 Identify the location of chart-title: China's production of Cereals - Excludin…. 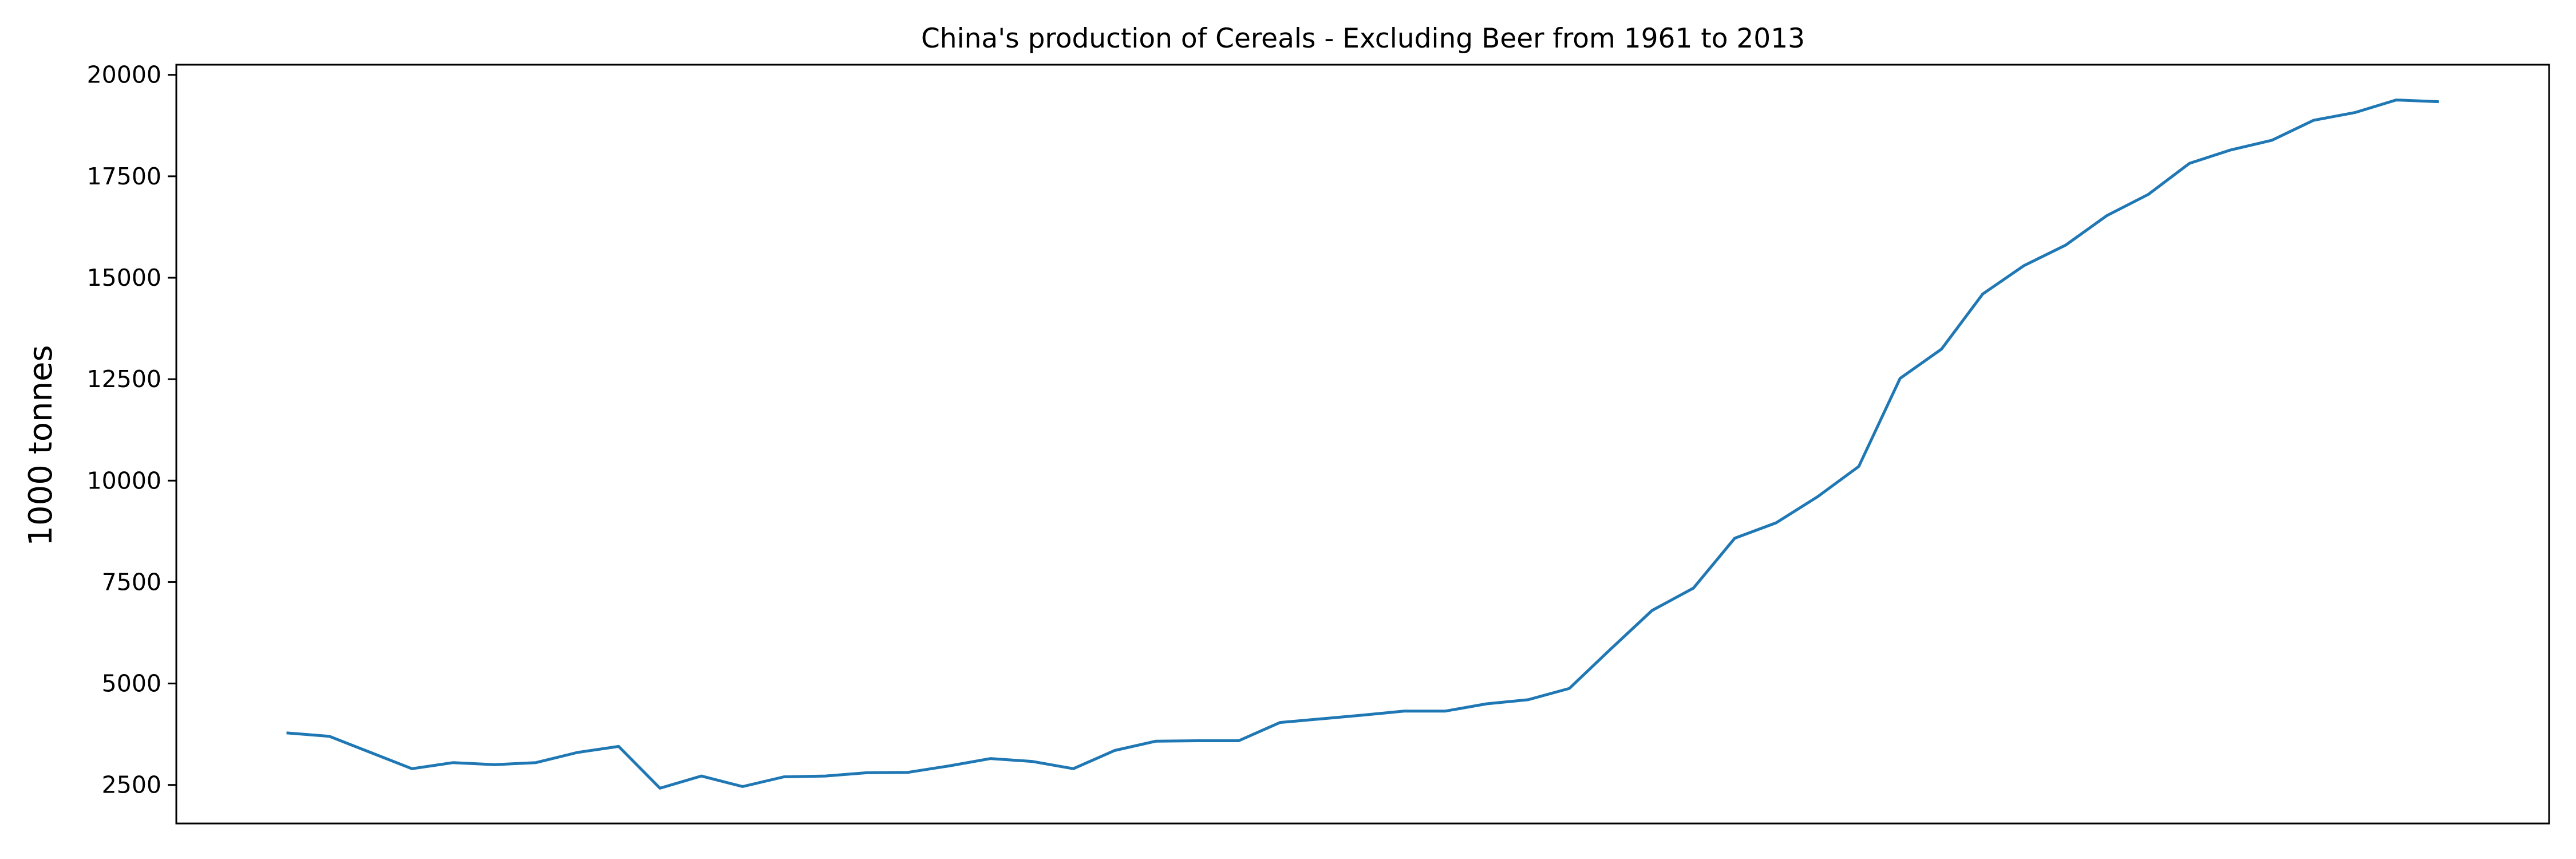
(1363, 38).